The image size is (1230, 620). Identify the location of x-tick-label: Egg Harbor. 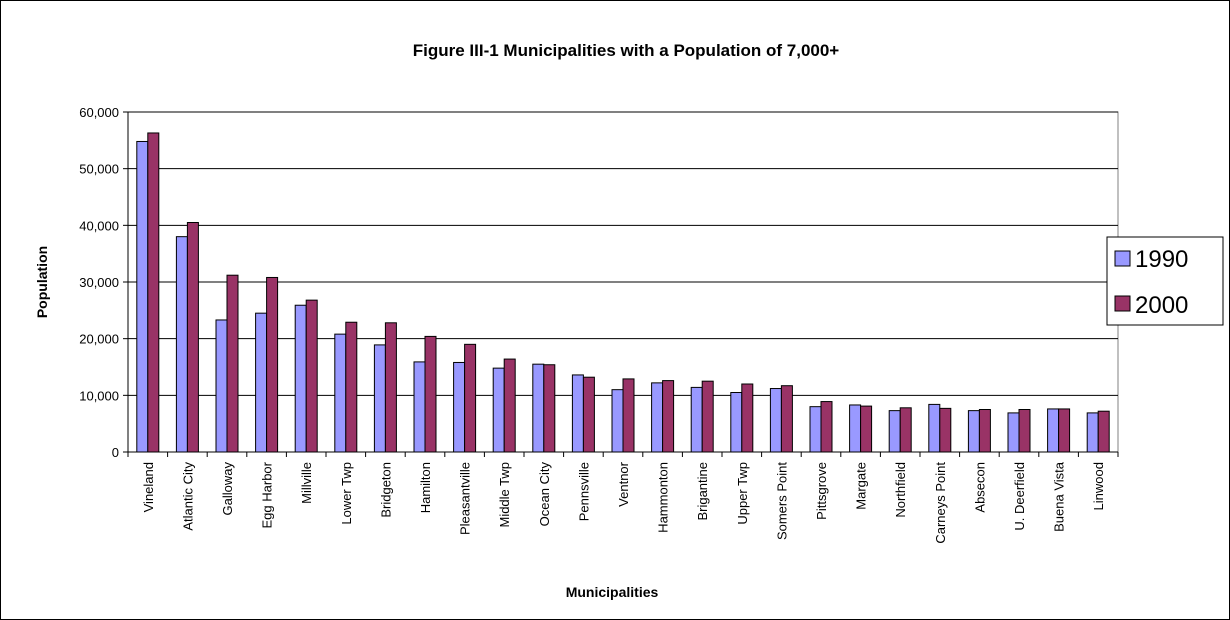
(267, 494).